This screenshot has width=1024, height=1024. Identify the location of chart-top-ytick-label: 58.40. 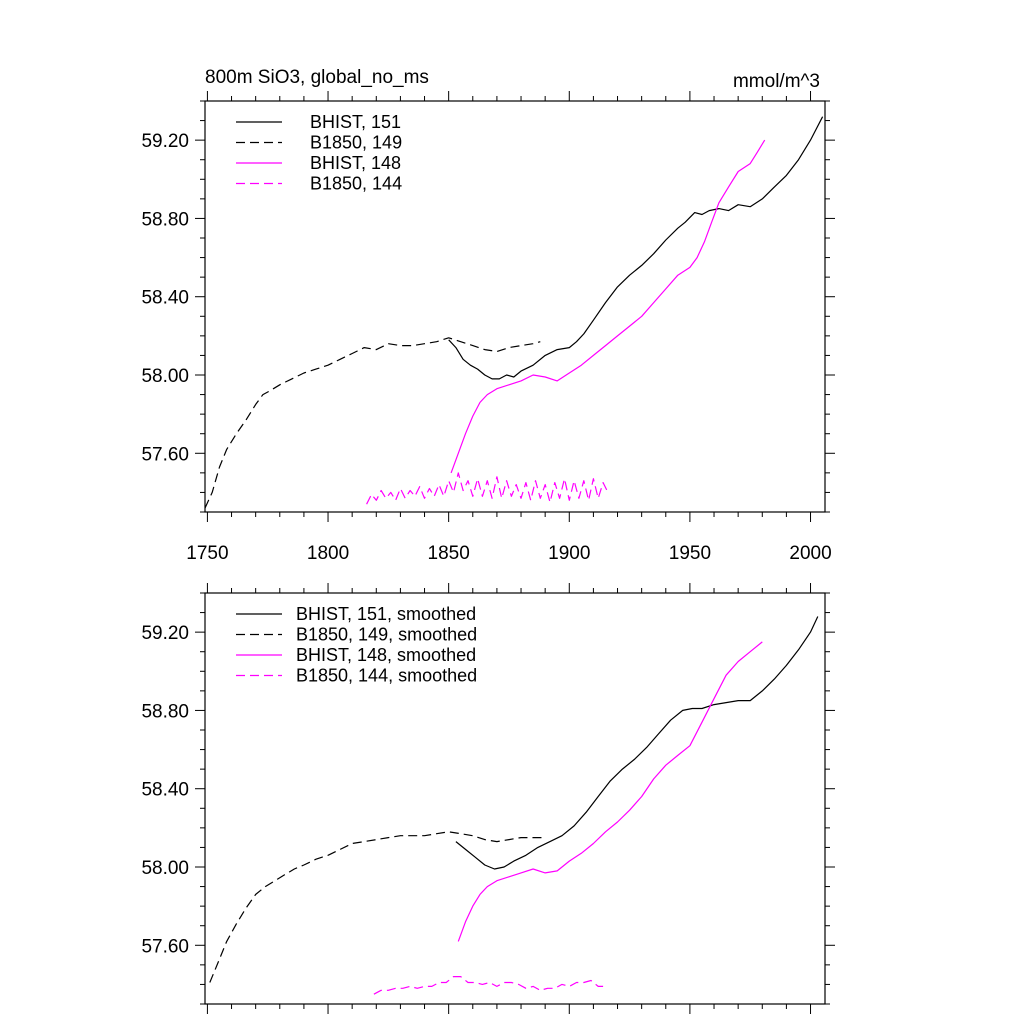
(165, 298).